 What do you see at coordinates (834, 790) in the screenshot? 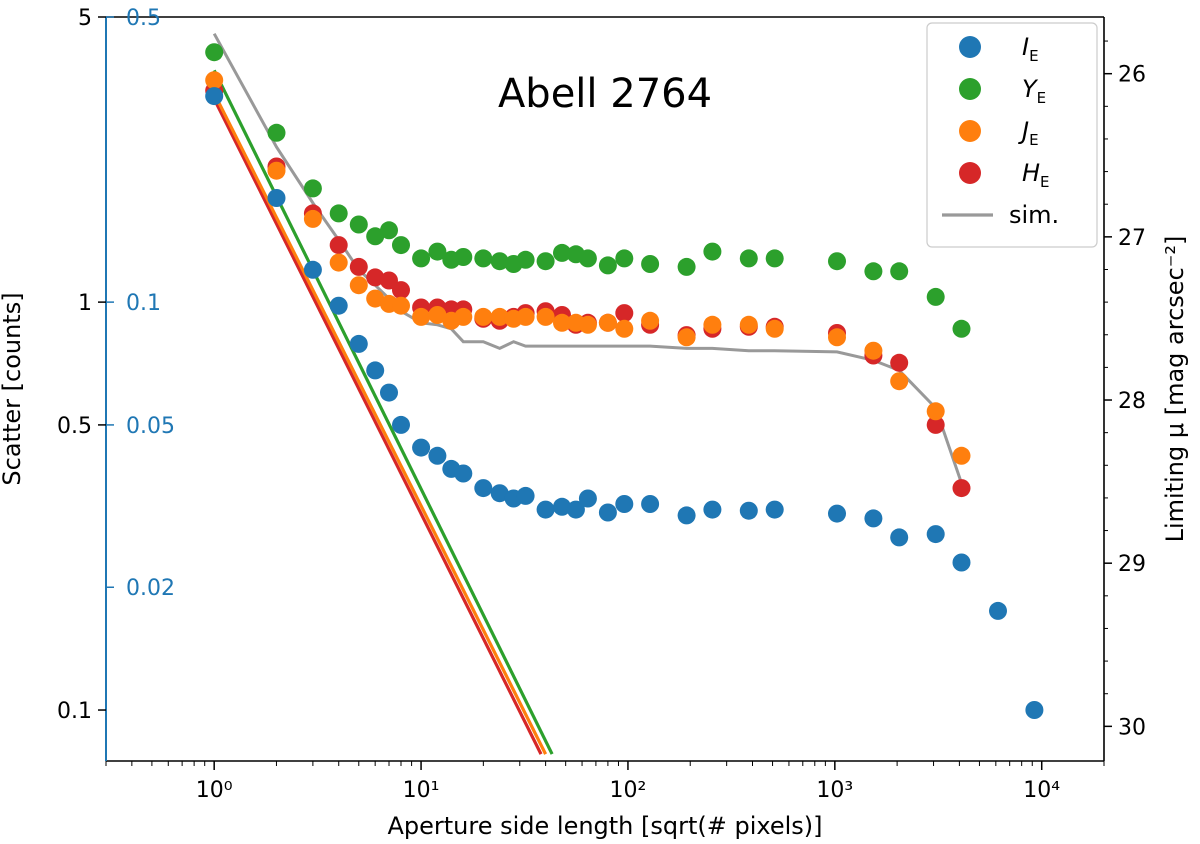
I see `x-tick-label: 10³` at bounding box center [834, 790].